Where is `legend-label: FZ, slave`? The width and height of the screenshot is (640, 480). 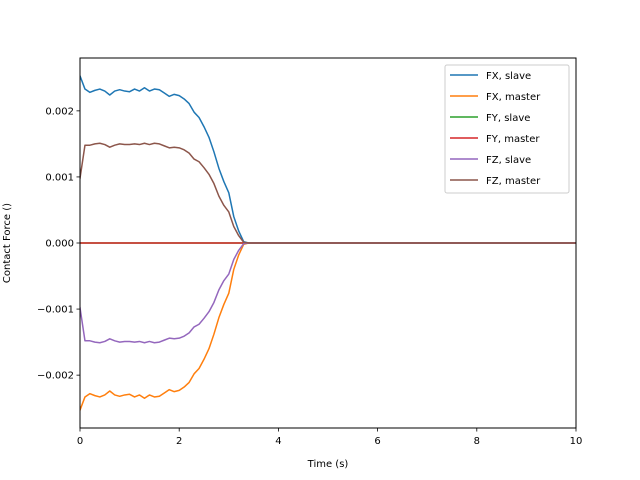 legend-label: FZ, slave is located at coordinates (508, 160).